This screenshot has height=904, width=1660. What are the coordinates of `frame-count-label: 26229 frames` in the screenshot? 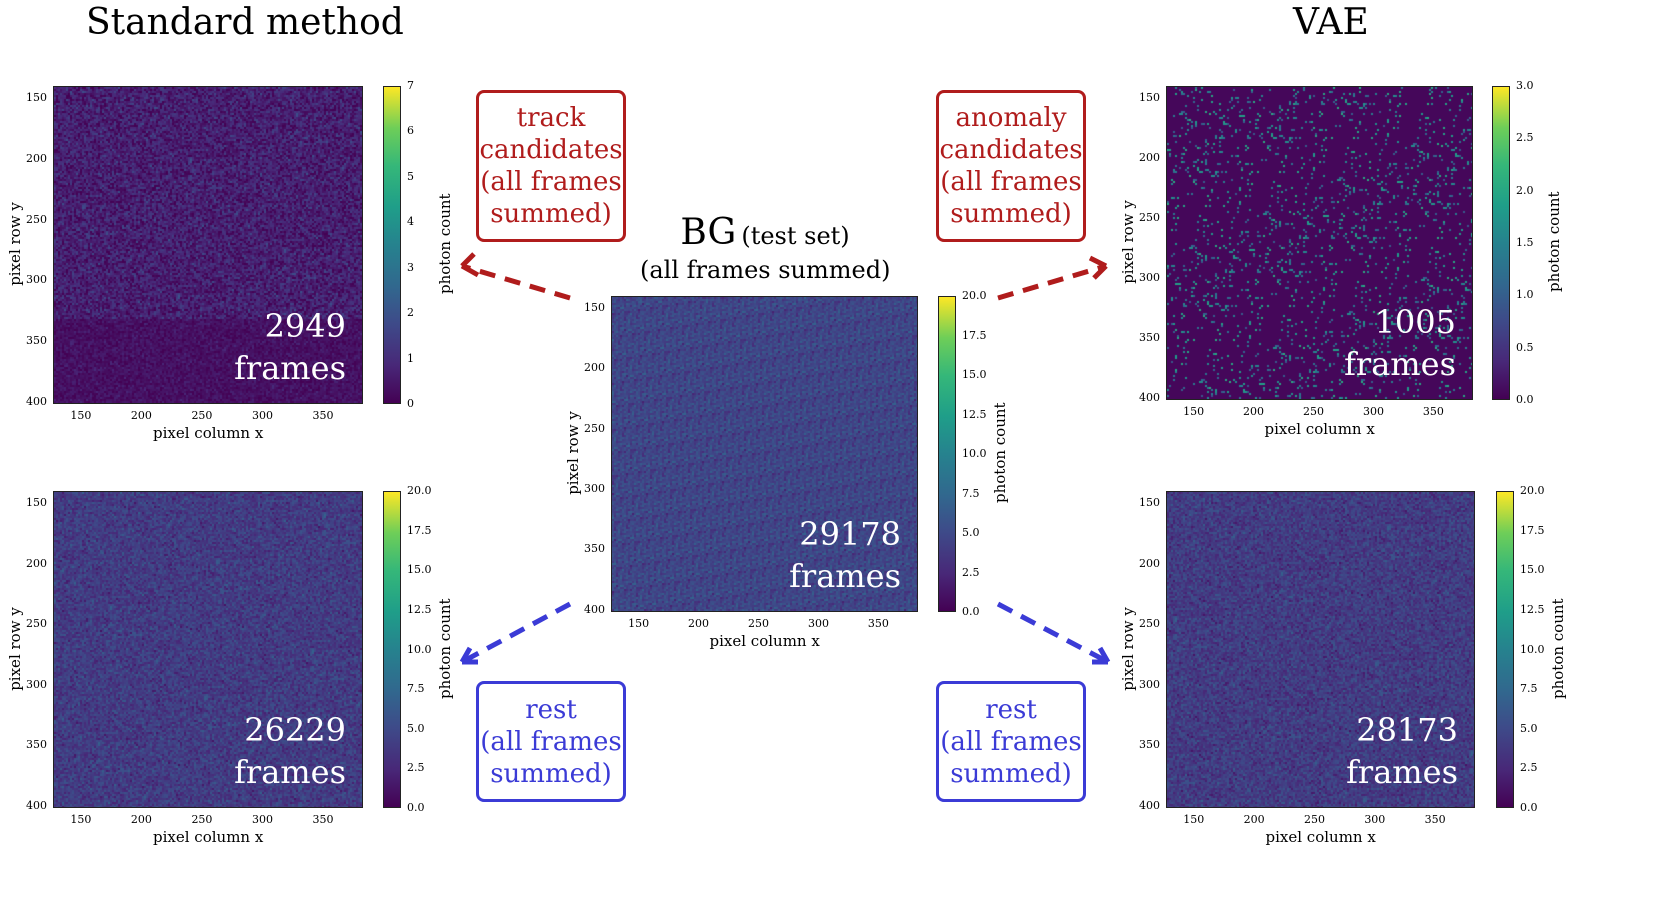 It's located at (290, 751).